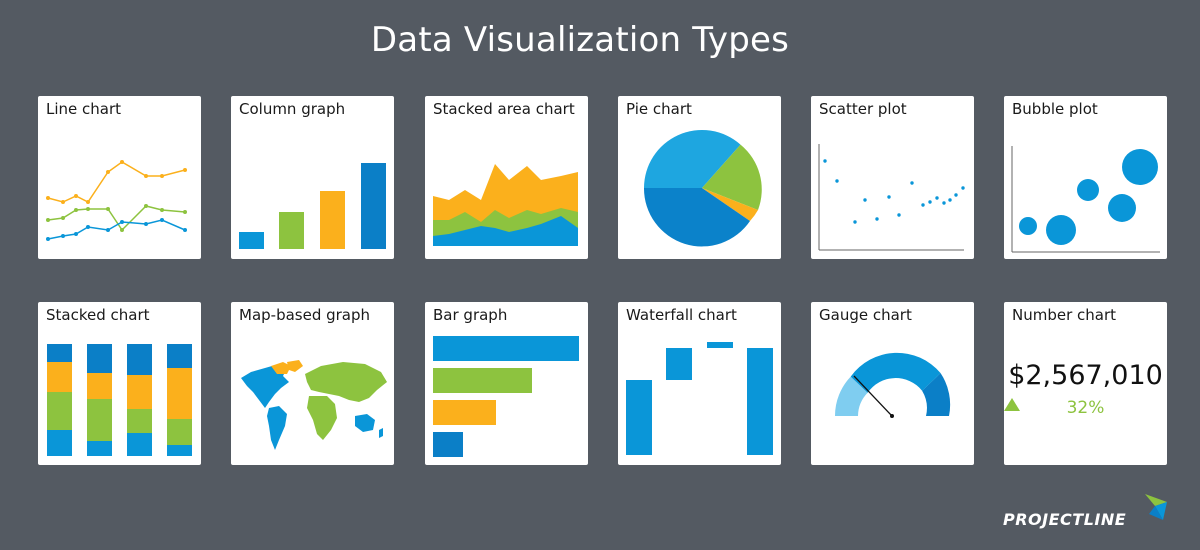  I want to click on line-series-green, so click(116, 218).